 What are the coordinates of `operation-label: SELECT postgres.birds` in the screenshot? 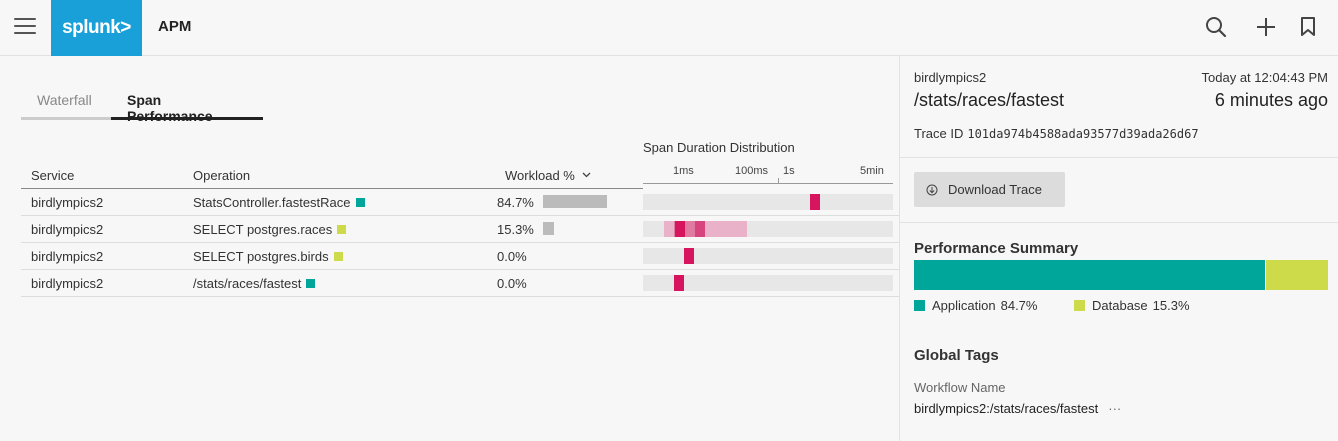 It's located at (261, 256).